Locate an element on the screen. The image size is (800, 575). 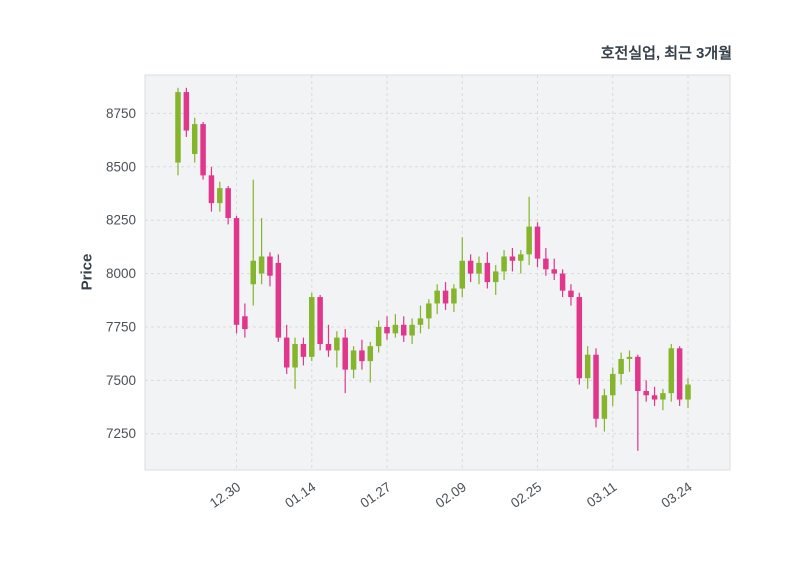
x-tick-label: 01.14 is located at coordinates (300, 495).